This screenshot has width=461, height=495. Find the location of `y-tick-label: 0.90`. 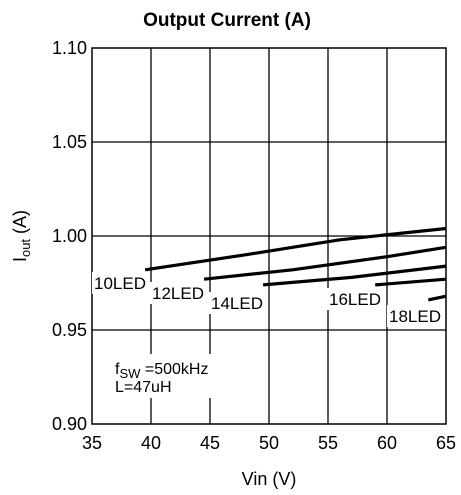

y-tick-label: 0.90 is located at coordinates (69, 424).